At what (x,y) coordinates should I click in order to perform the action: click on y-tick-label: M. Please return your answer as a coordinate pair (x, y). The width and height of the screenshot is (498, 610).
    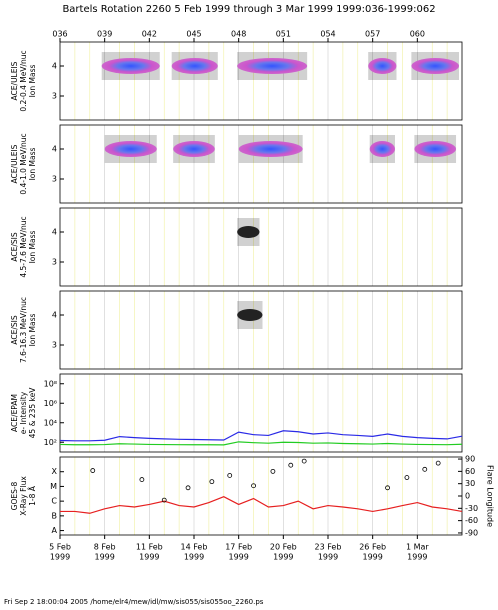
    Looking at the image, I should click on (53, 486).